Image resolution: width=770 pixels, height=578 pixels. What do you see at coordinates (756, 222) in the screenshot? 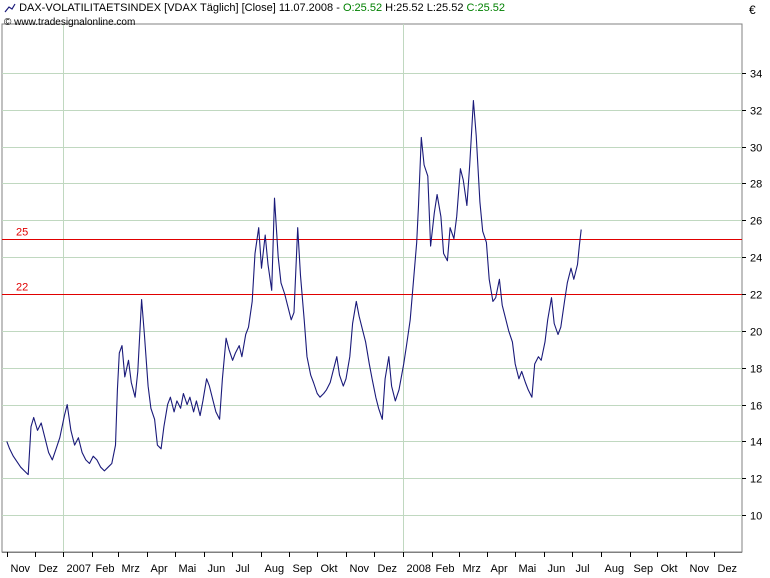
I see `y-tick-label: 26` at bounding box center [756, 222].